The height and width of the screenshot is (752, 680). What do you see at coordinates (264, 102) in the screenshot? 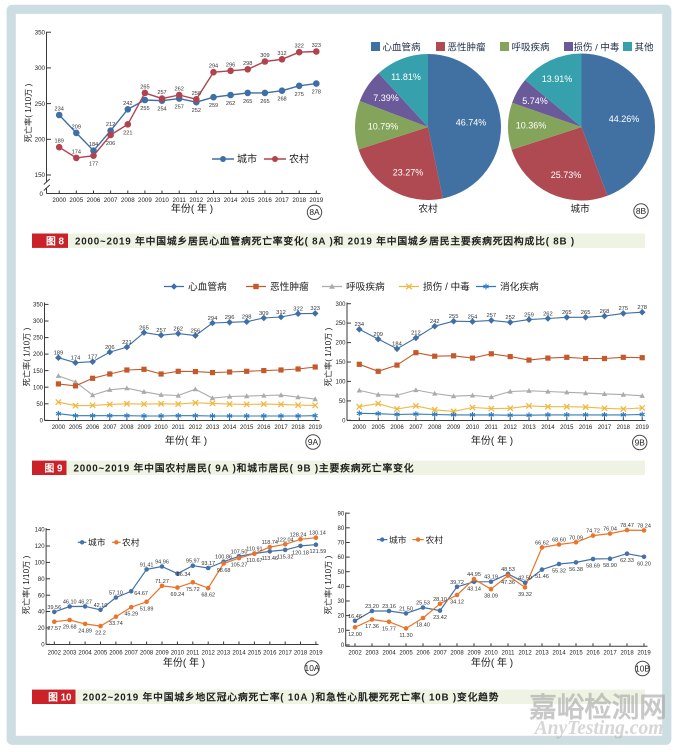
I see `svg-text: 265` at bounding box center [264, 102].